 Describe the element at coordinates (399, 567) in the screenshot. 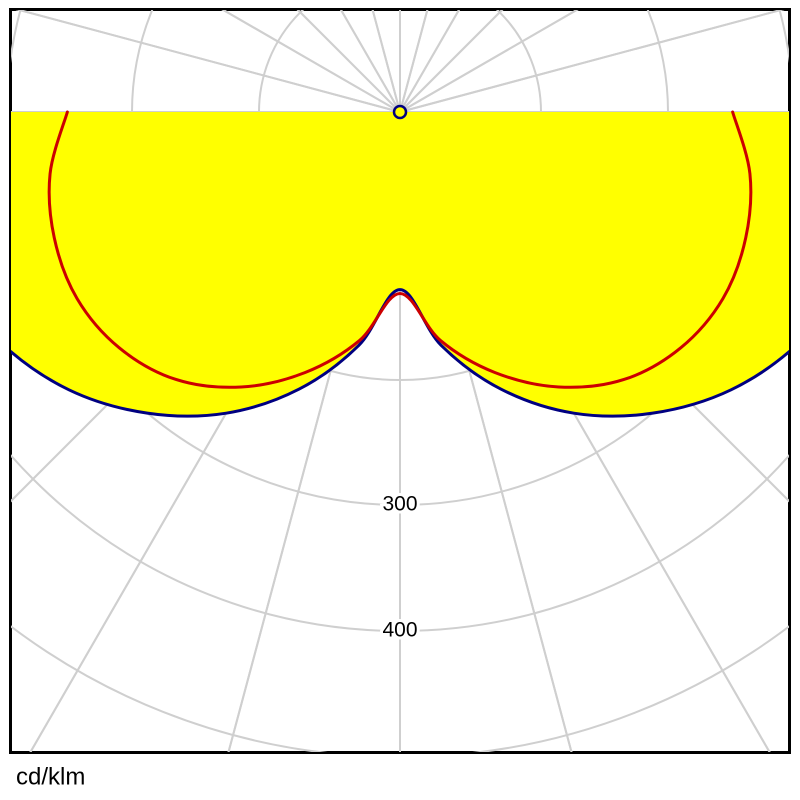

I see `radial-tick-labels: 300 400` at that location.